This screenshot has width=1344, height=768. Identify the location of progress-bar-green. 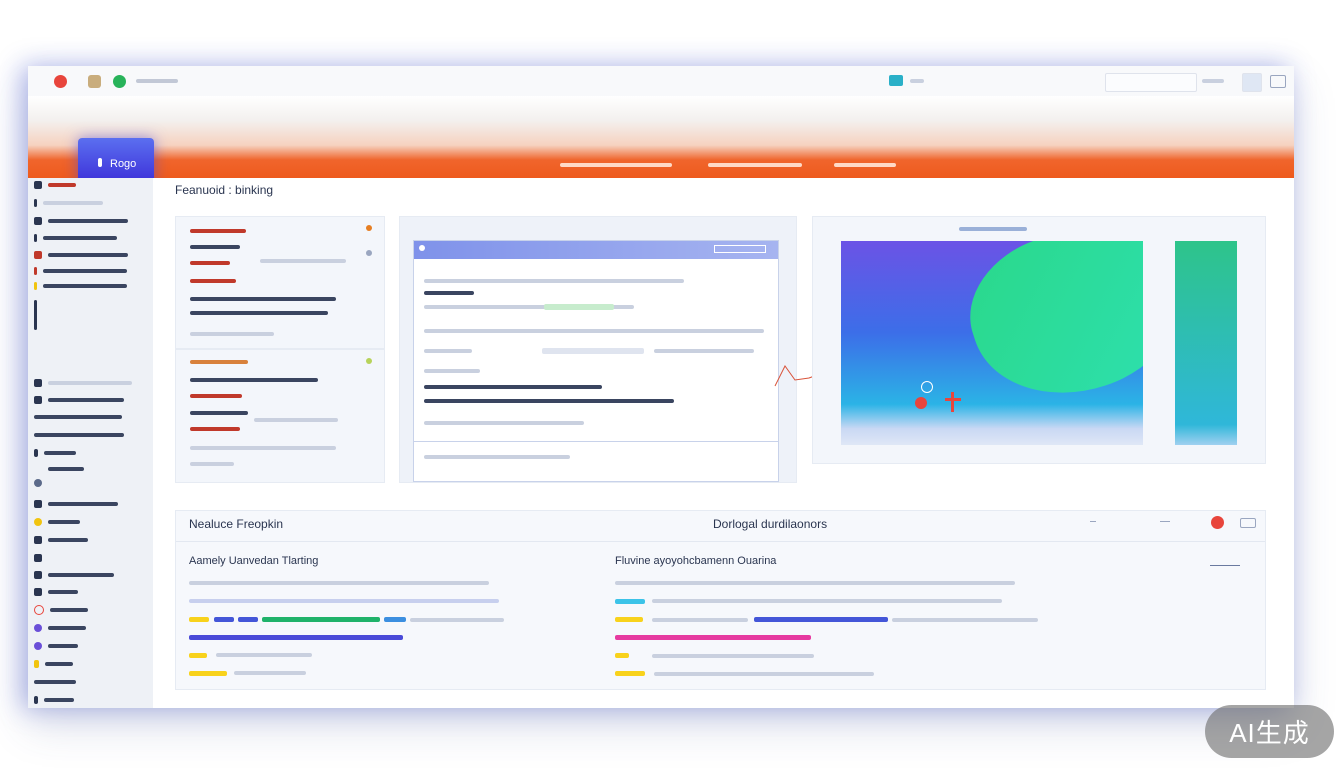
(321, 619).